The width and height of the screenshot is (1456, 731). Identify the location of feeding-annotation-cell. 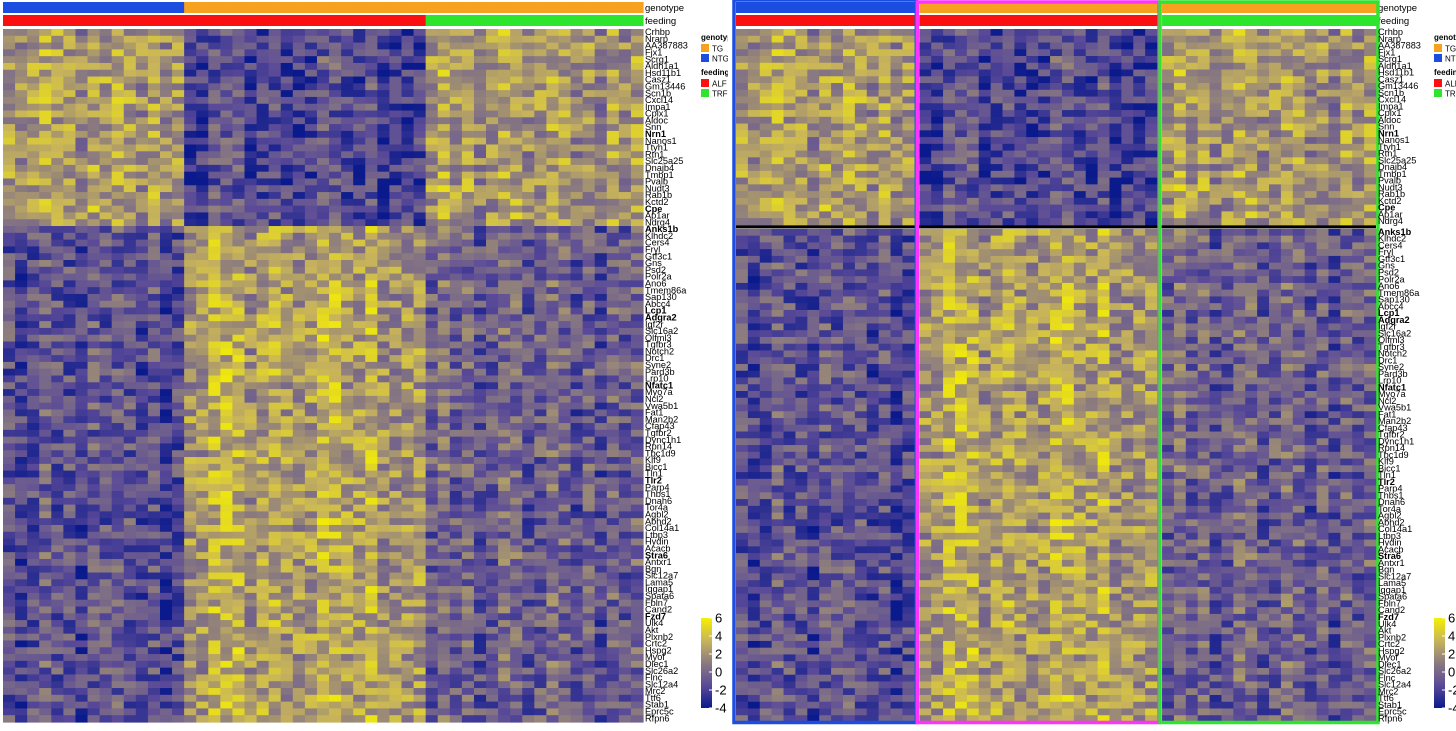
(130, 20).